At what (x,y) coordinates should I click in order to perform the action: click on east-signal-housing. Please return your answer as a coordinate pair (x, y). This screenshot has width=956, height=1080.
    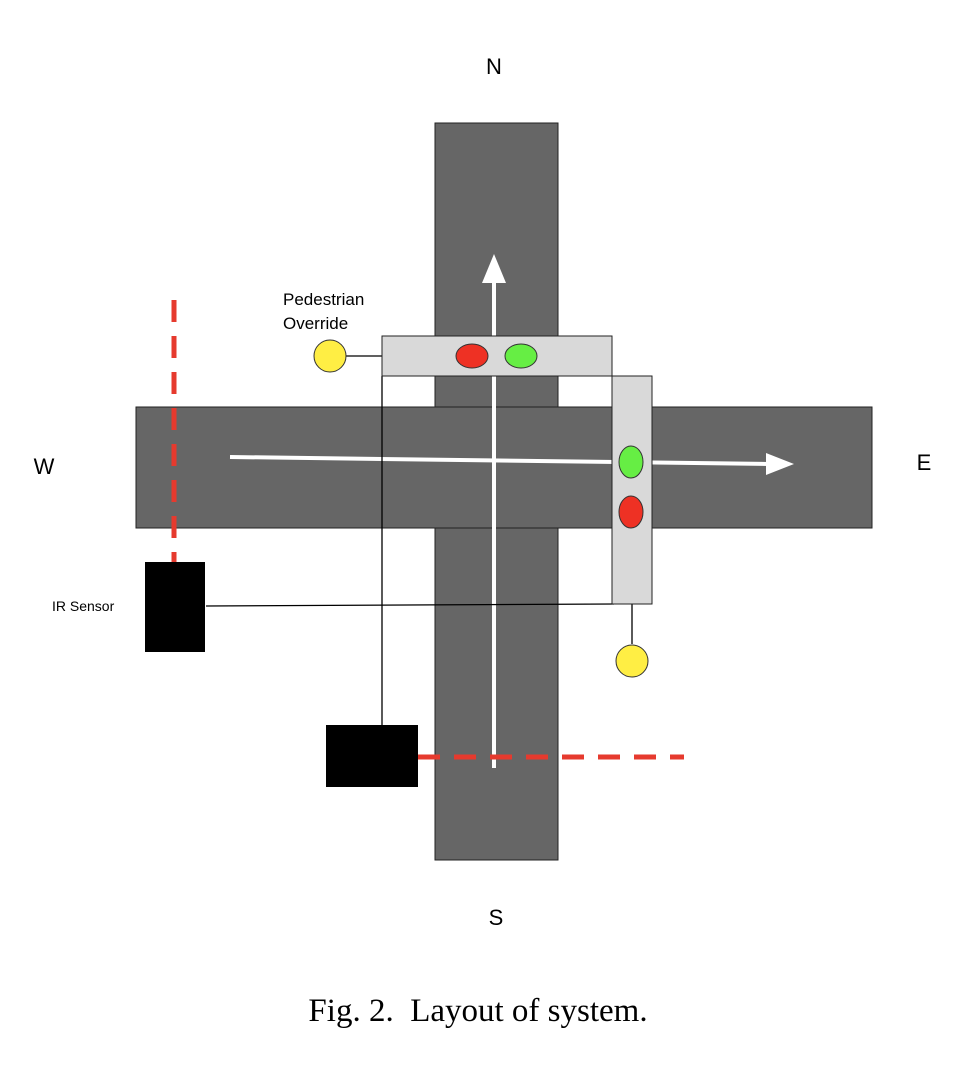
    Looking at the image, I should click on (632, 490).